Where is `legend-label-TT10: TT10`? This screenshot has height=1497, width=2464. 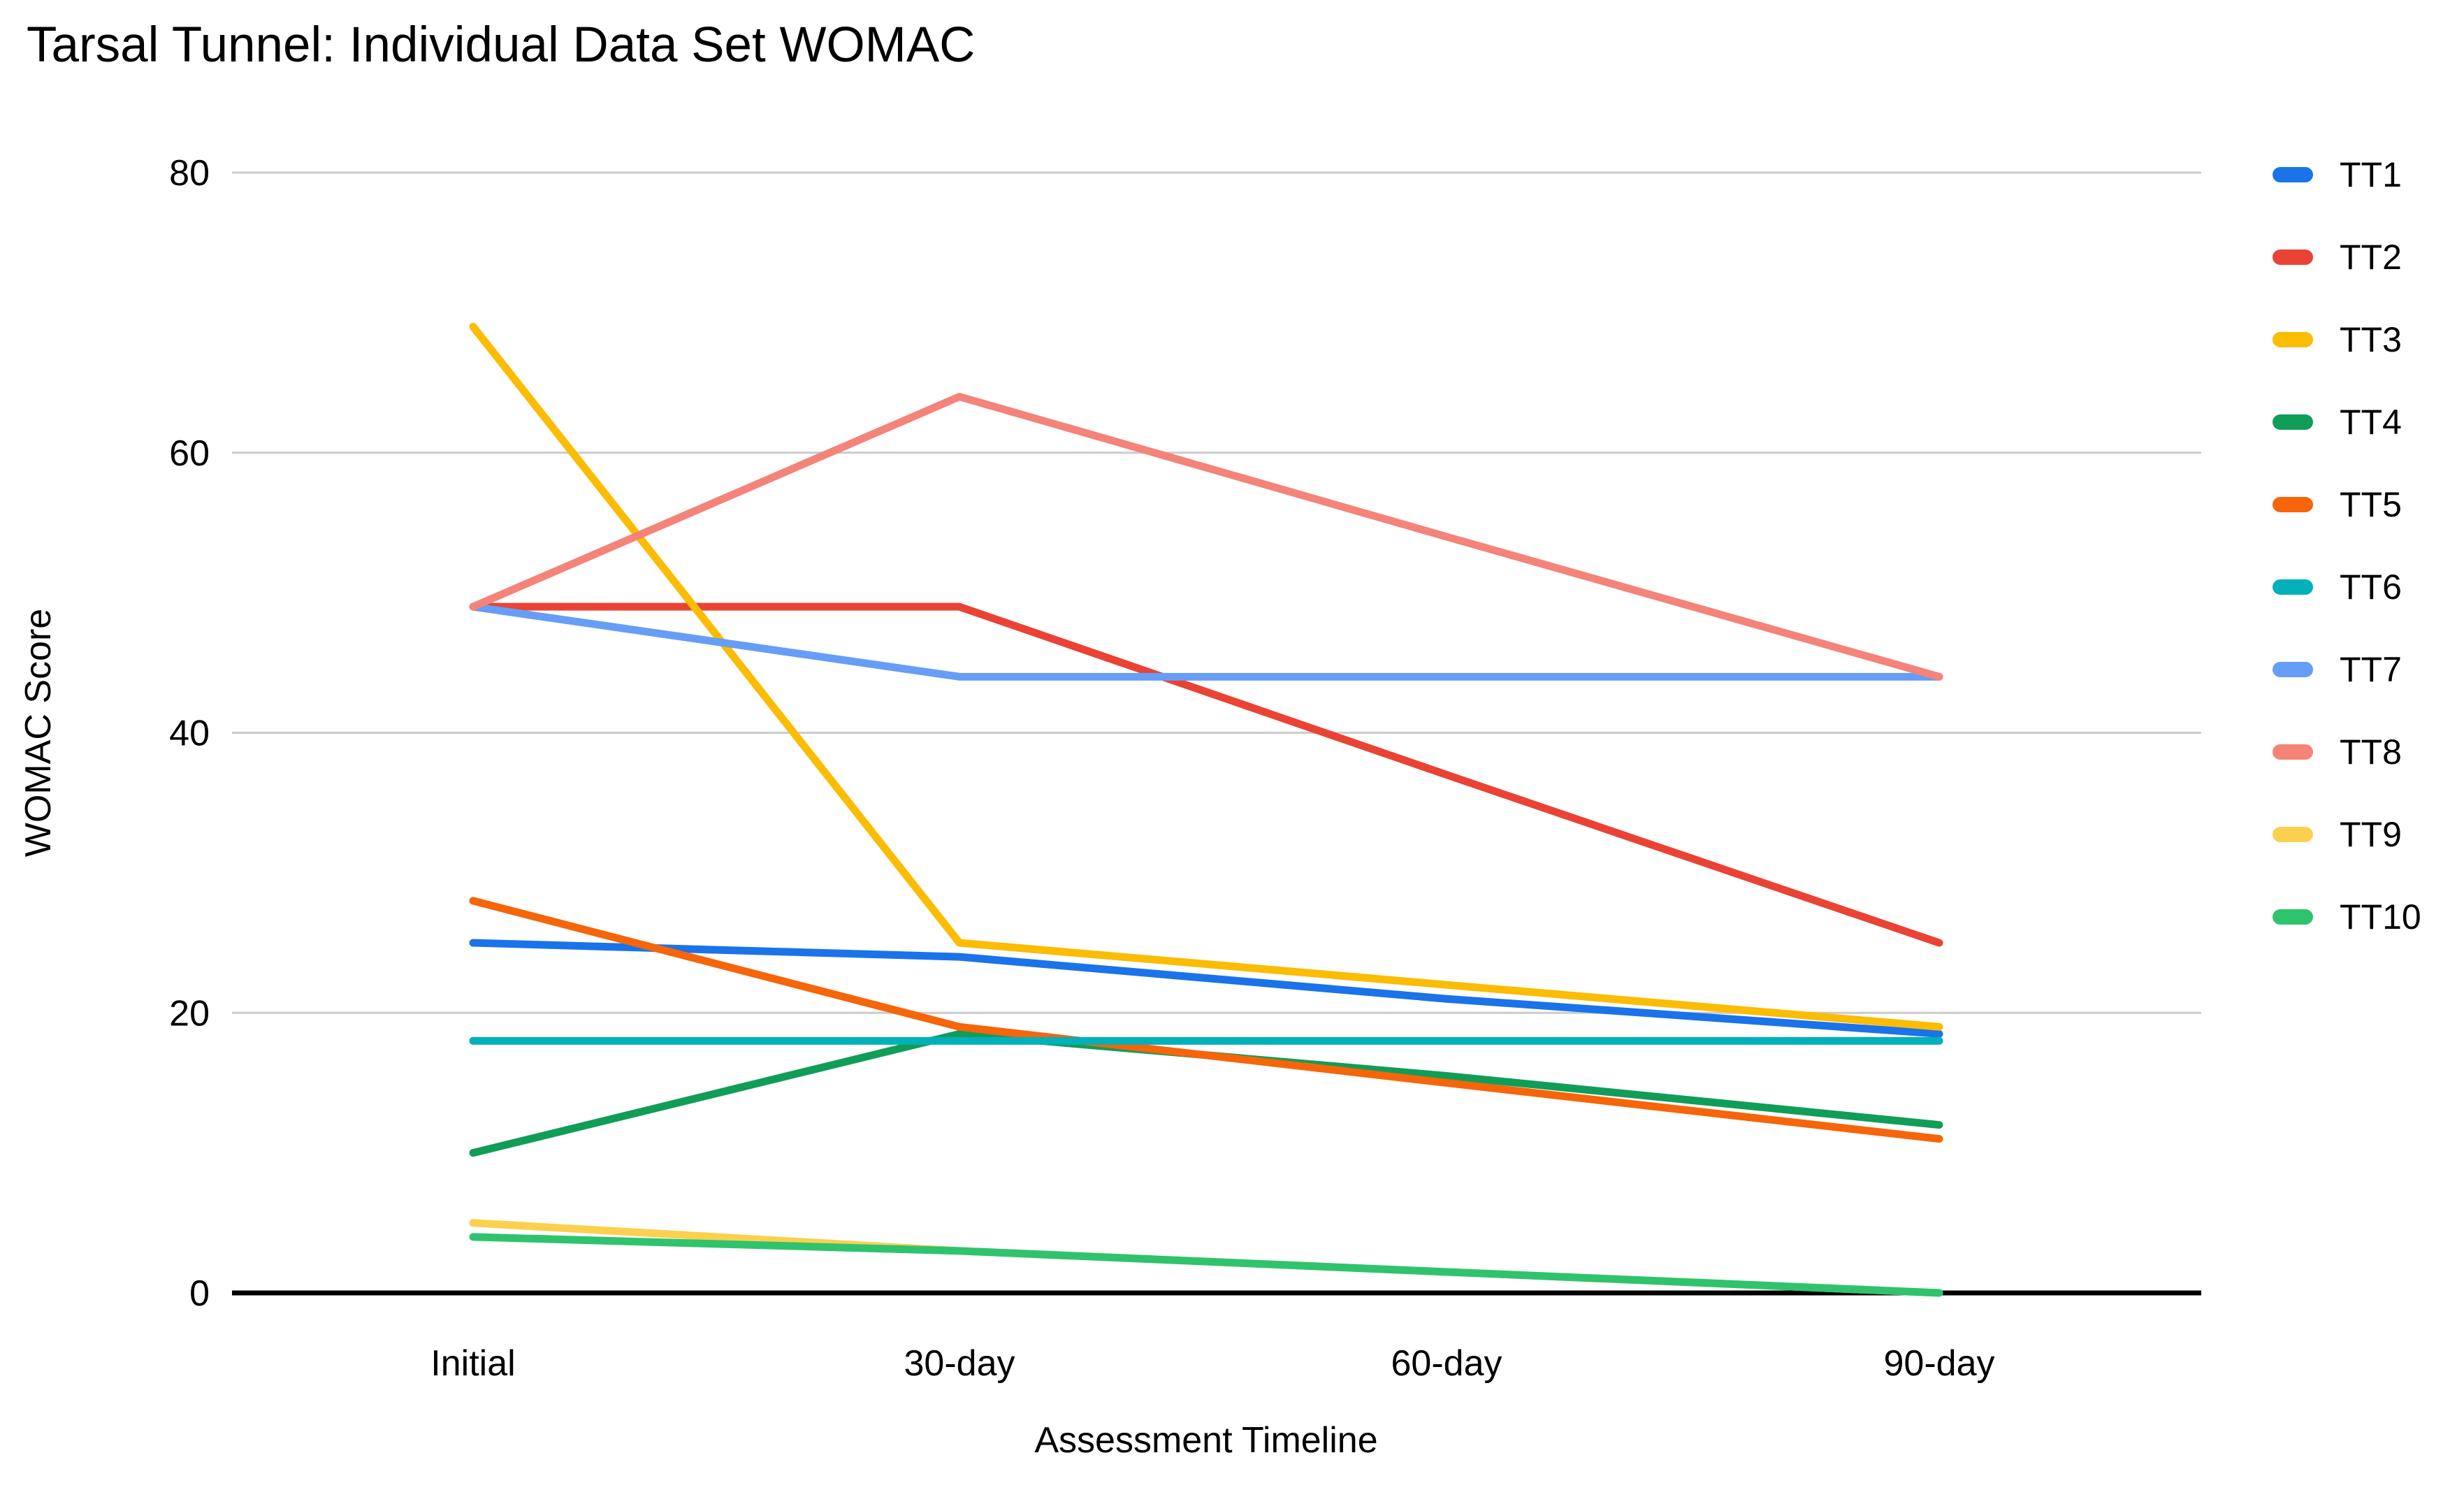 legend-label-TT10: TT10 is located at coordinates (2380, 916).